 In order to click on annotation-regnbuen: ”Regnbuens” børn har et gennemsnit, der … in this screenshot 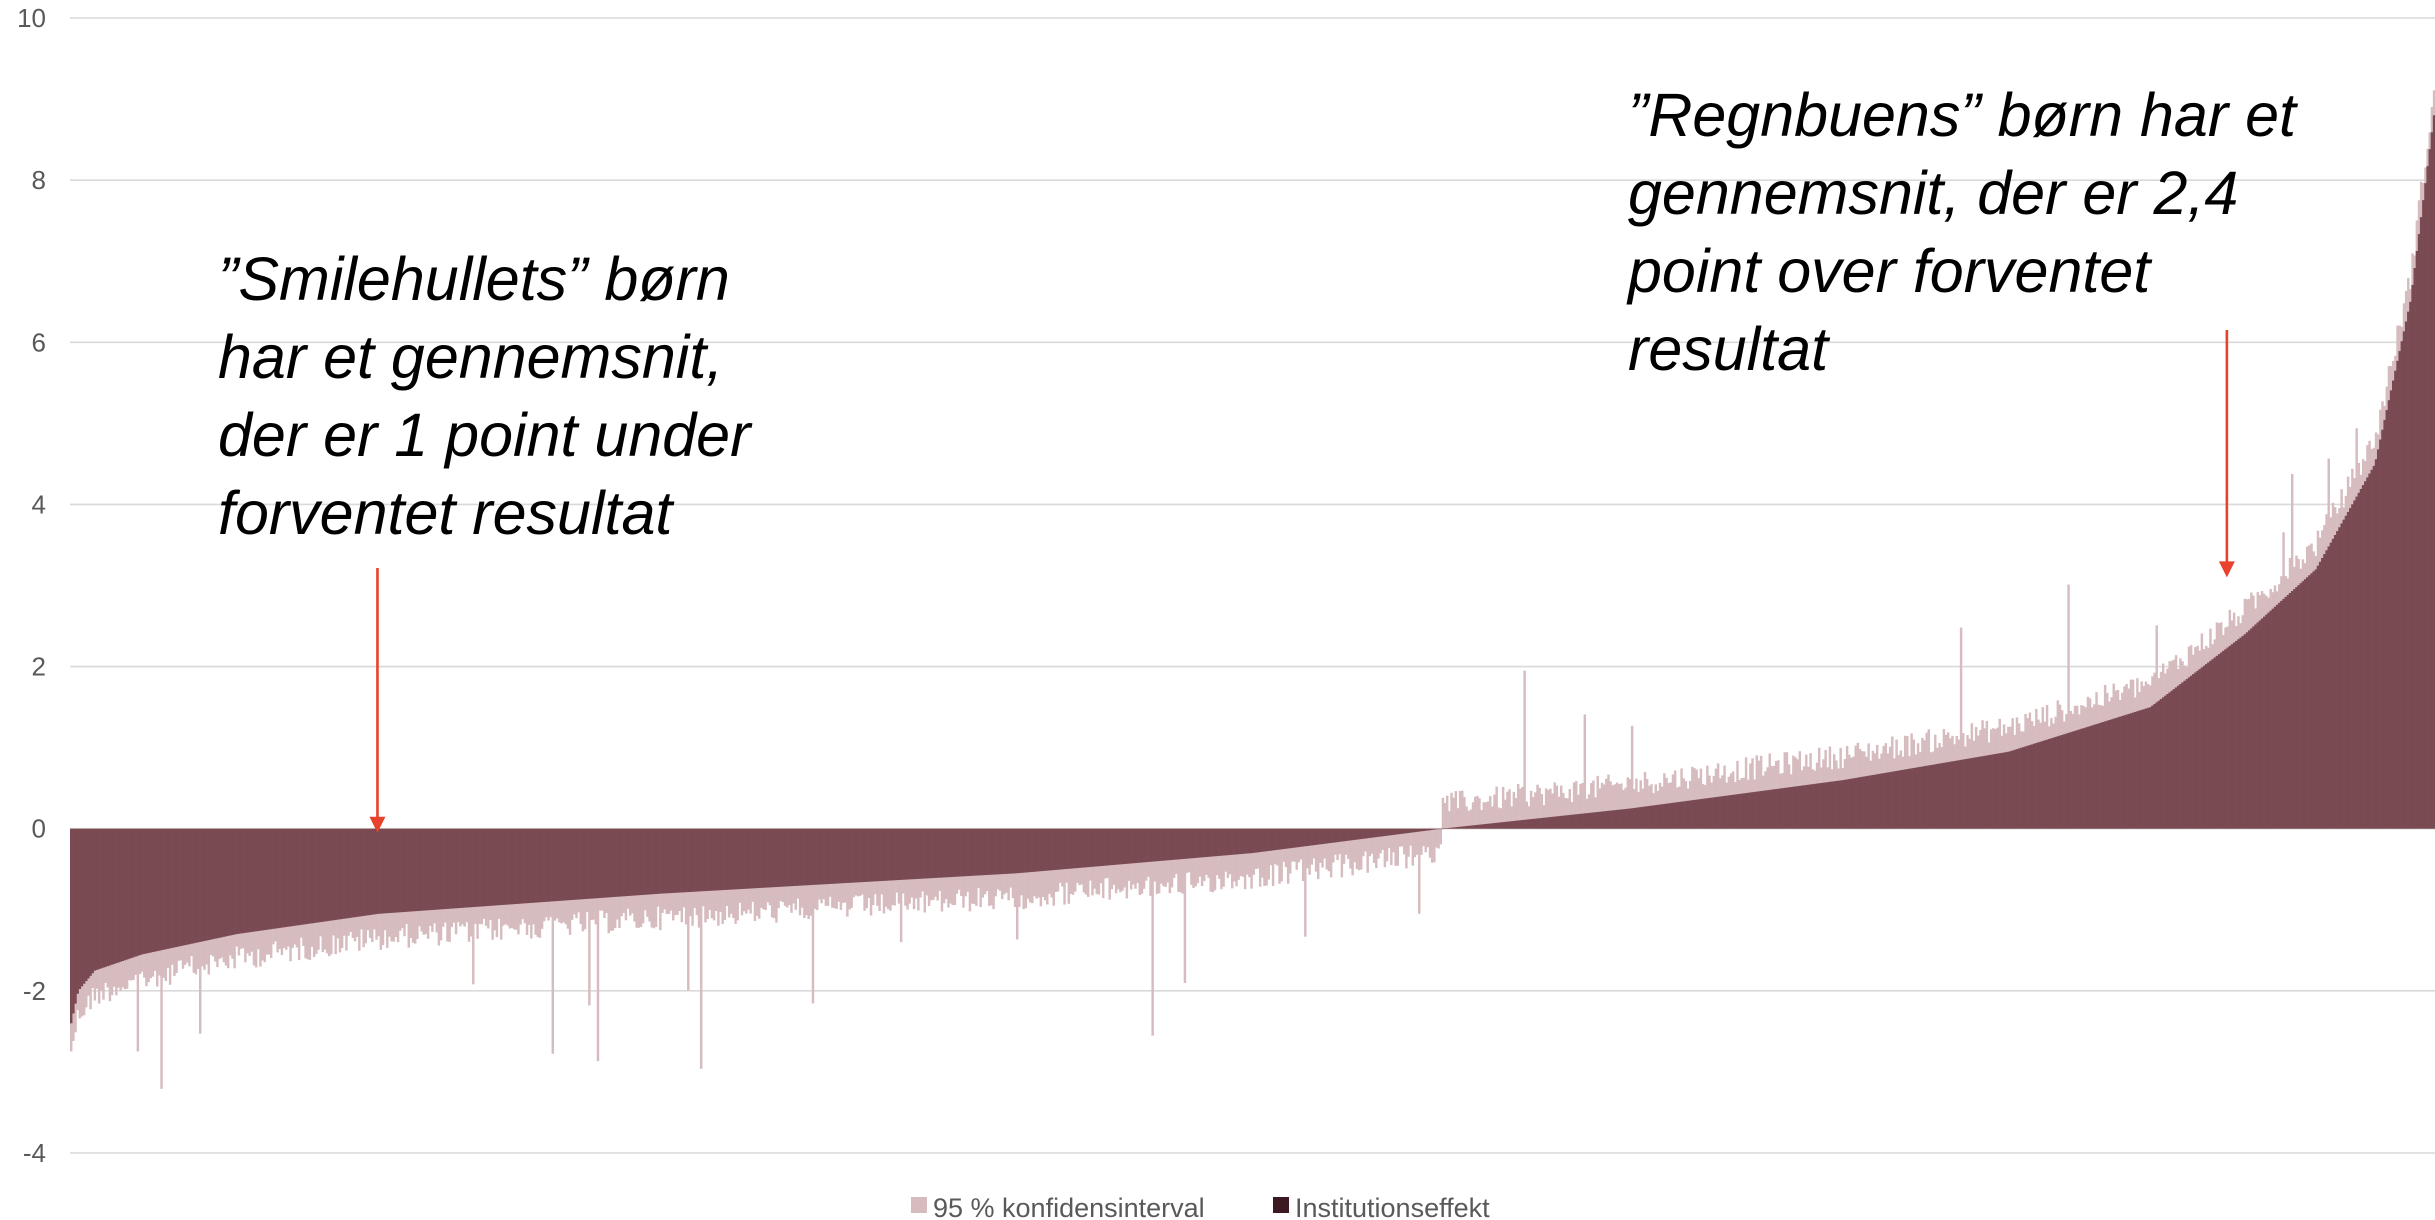, I will do `click(1962, 232)`.